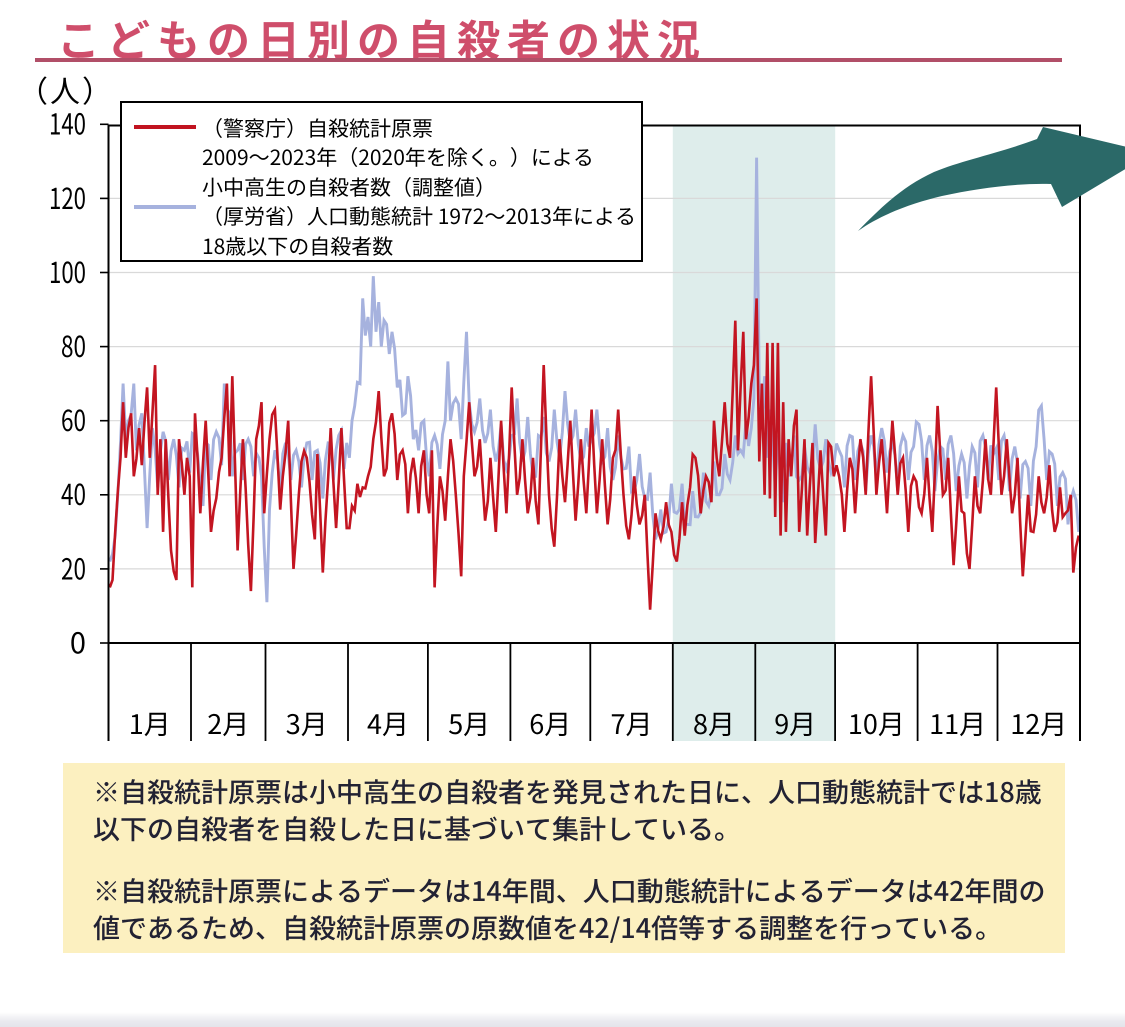 The image size is (1125, 1027). Describe the element at coordinates (307, 722) in the screenshot. I see `svg-text: 3月` at that location.